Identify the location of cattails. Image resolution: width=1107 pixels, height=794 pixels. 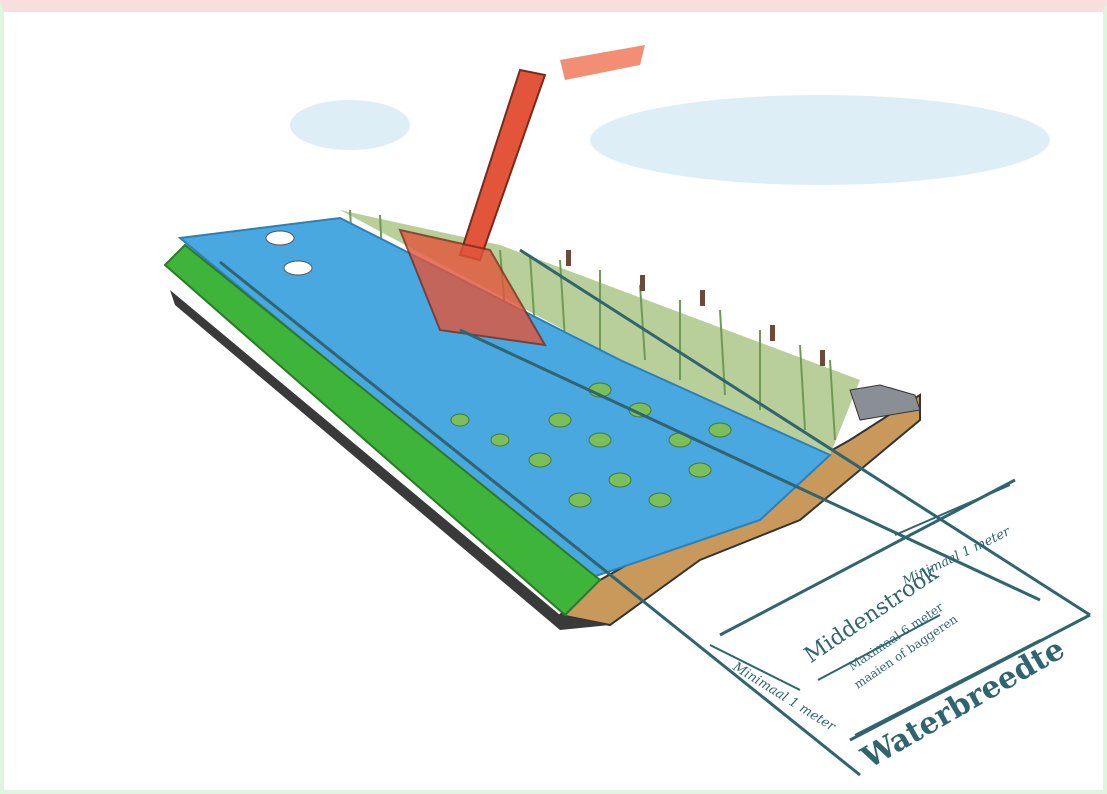
(695, 308).